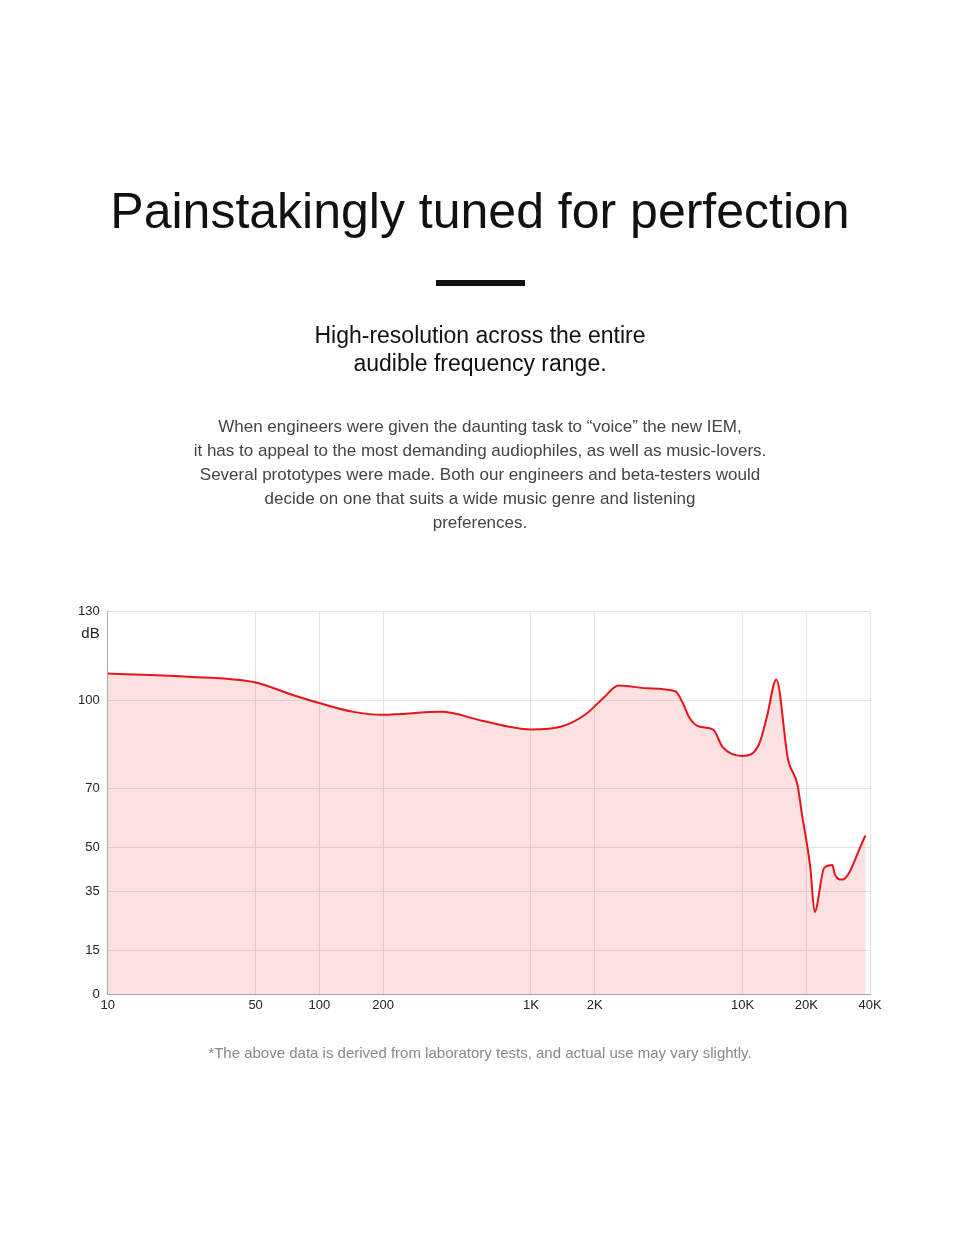  Describe the element at coordinates (107, 1004) in the screenshot. I see `x-tick-label: 10` at that location.